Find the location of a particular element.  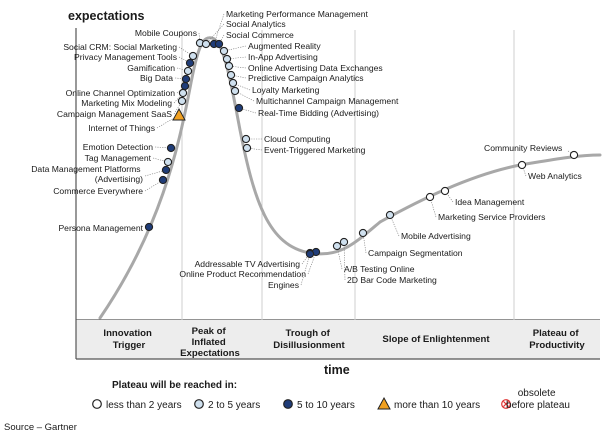

phase-trough-of-disillusionment: Trough of Disillusionment is located at coordinates (309, 339).